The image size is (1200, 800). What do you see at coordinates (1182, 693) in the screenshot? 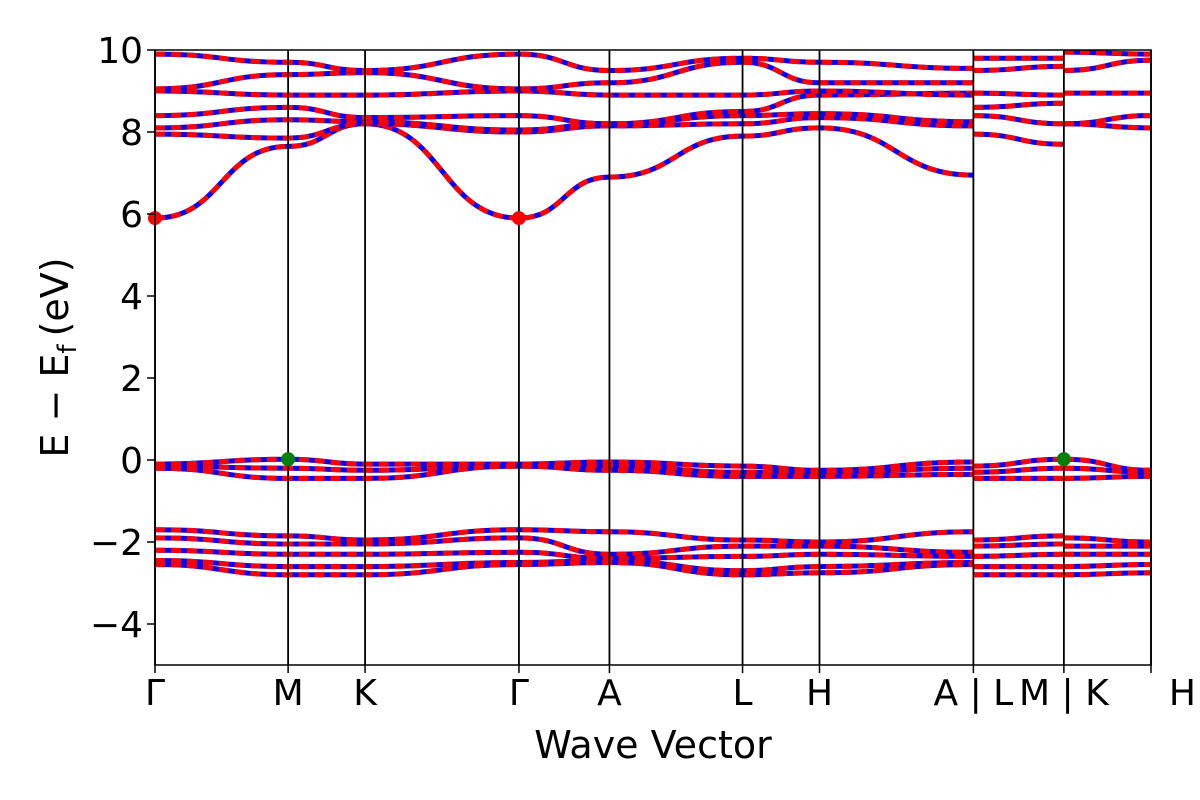
I see `x-tick-label-9: H` at bounding box center [1182, 693].